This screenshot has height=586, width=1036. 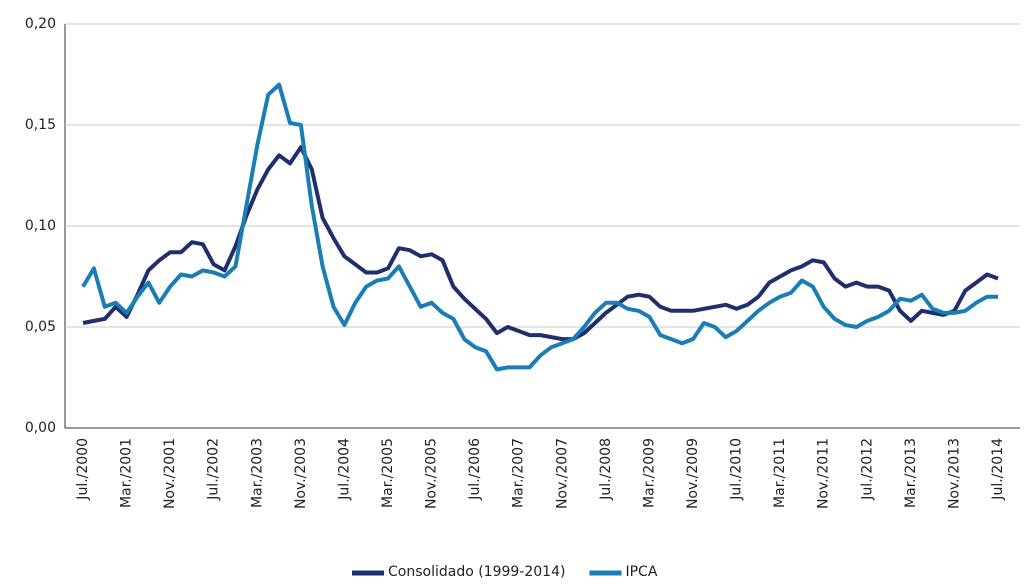 I want to click on x-tick-label: Mar./2001, so click(x=127, y=473).